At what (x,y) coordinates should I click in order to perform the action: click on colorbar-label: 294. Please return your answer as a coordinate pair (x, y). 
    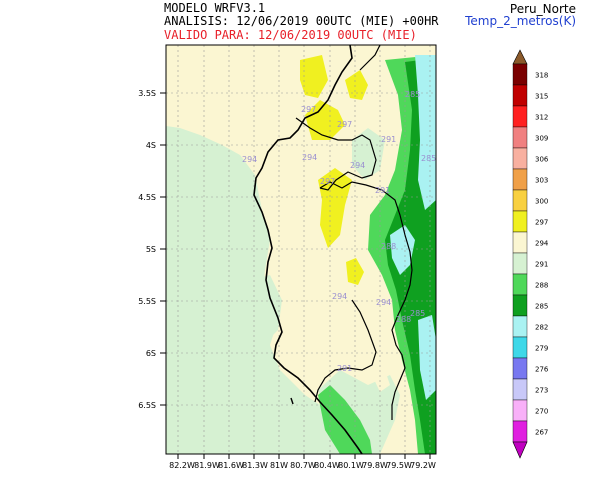
    Looking at the image, I should click on (542, 244).